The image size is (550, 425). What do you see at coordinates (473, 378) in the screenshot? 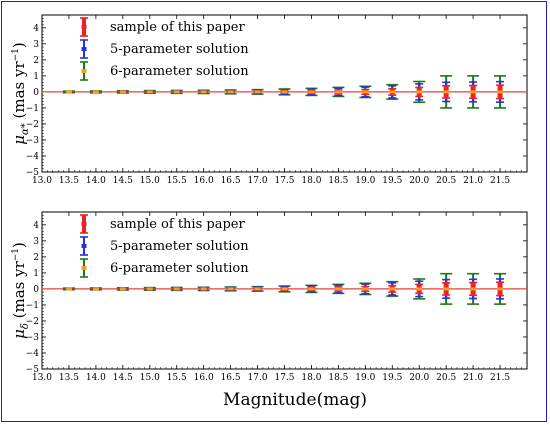
I see `x-tick-label: 21.0` at bounding box center [473, 378].